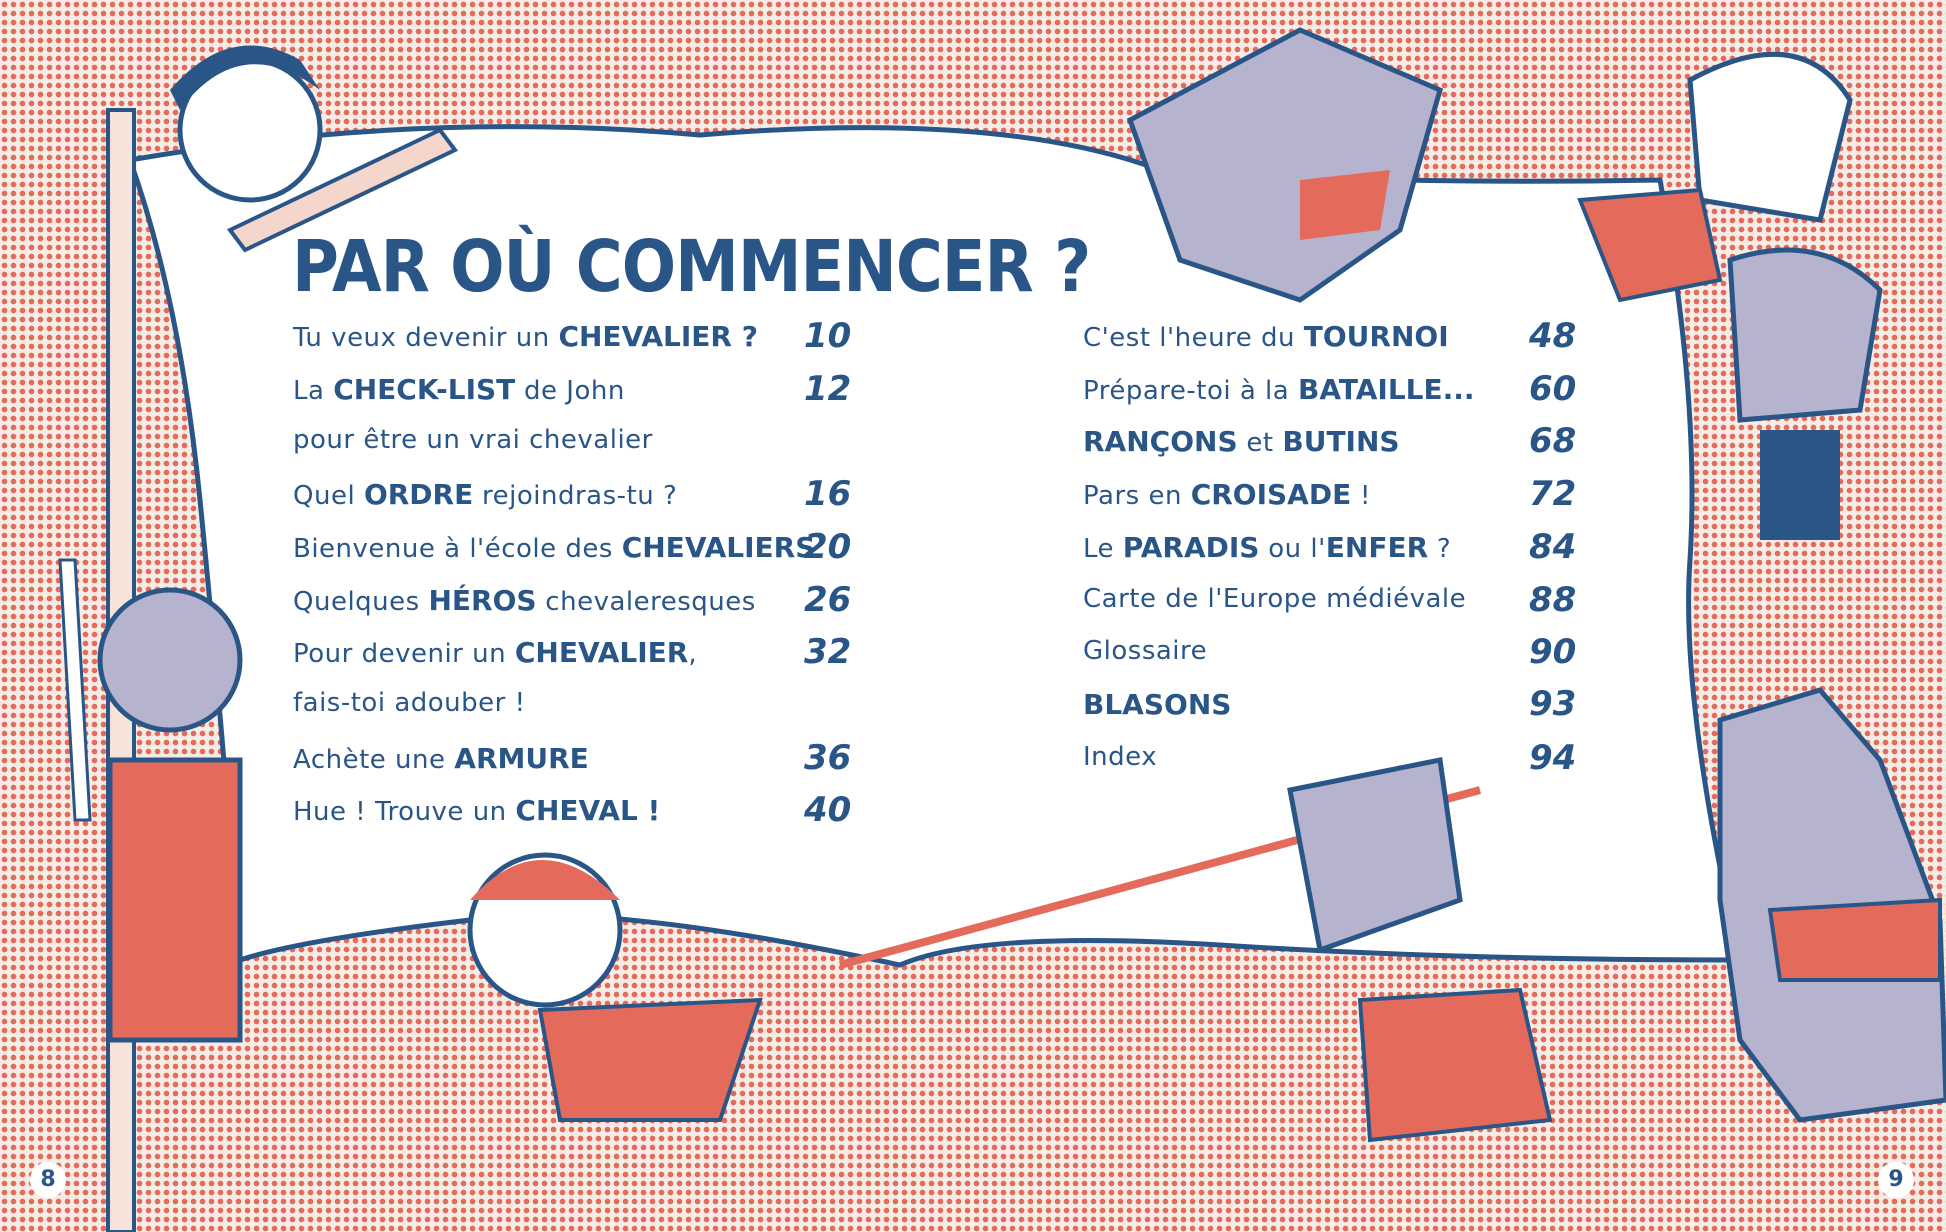 The width and height of the screenshot is (1946, 1232). What do you see at coordinates (1193, 338) in the screenshot?
I see `toc-entry-text: C'est l'heure du` at bounding box center [1193, 338].